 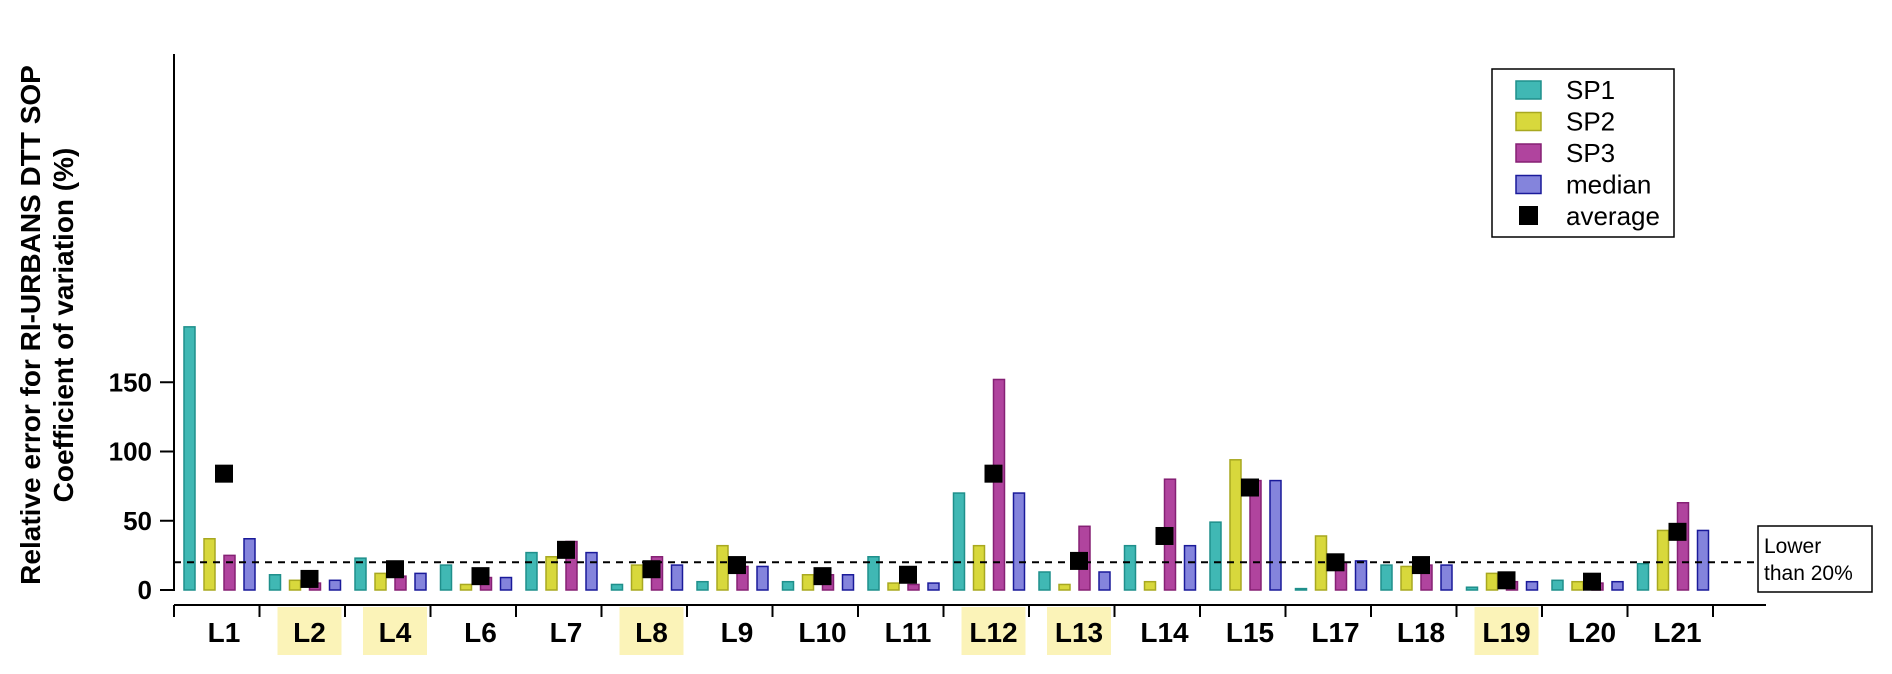 What do you see at coordinates (737, 632) in the screenshot?
I see `category-label-L9: L9` at bounding box center [737, 632].